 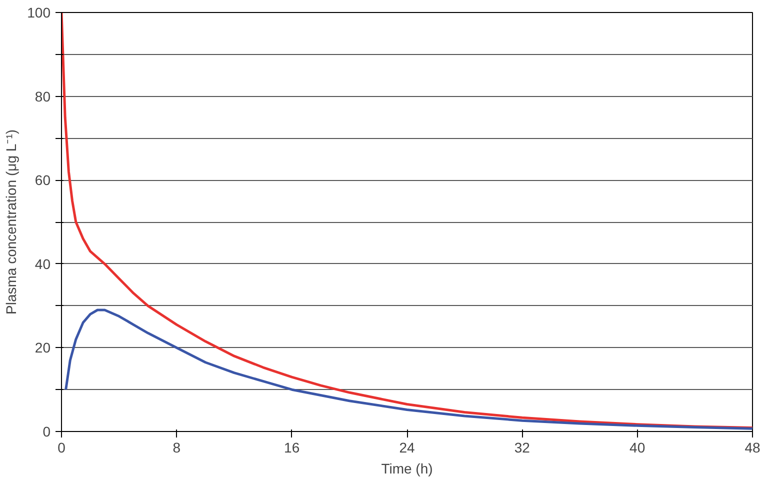 I want to click on x-tick-label: 32, so click(x=522, y=448).